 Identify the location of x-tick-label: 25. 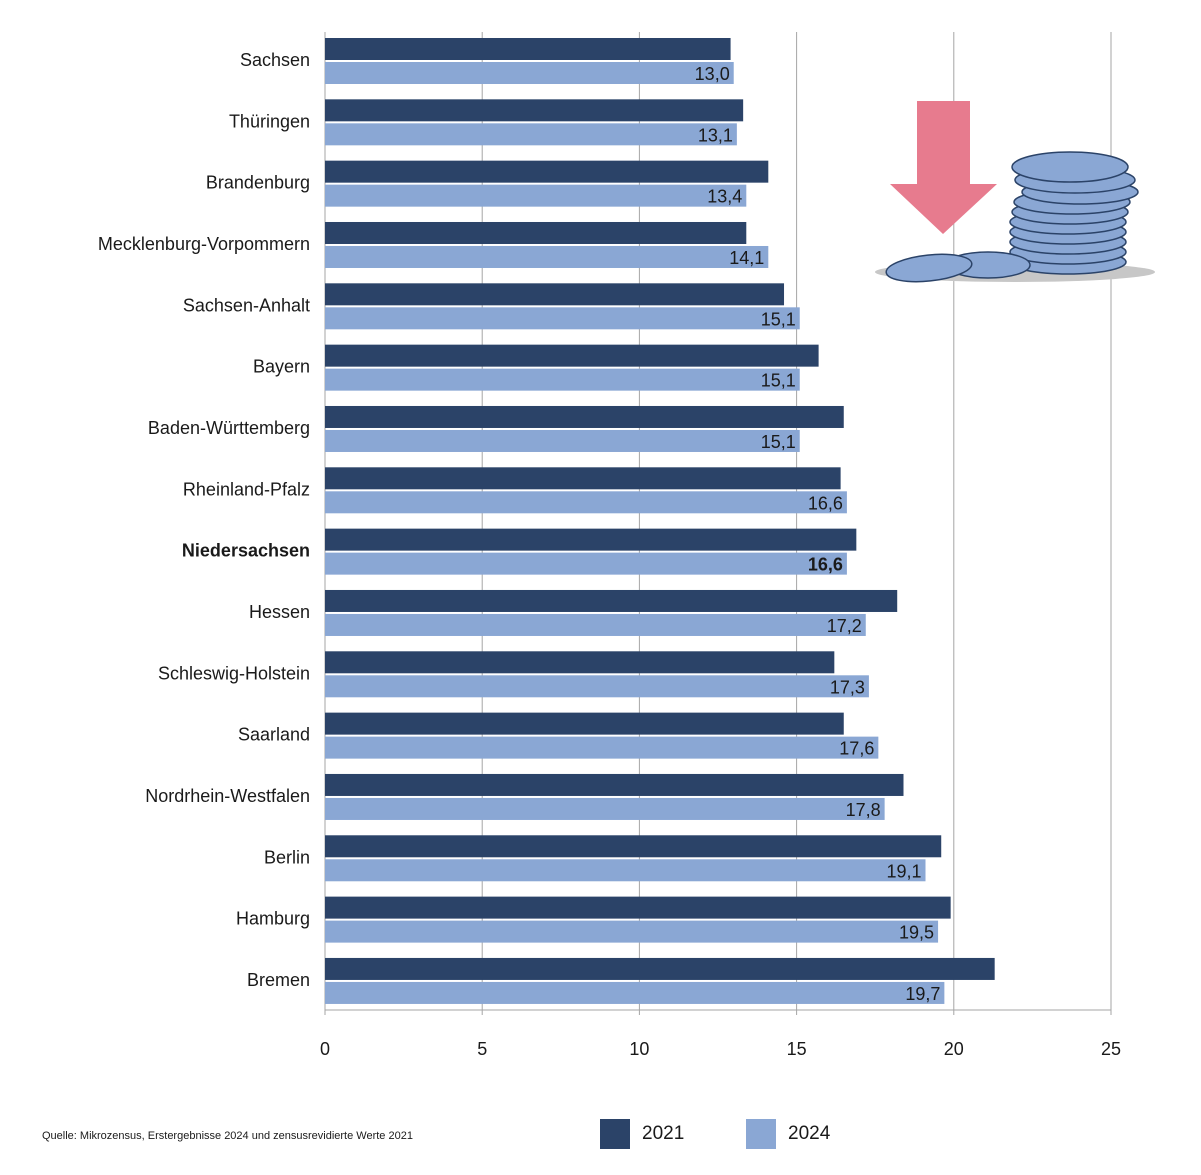
(1111, 1049).